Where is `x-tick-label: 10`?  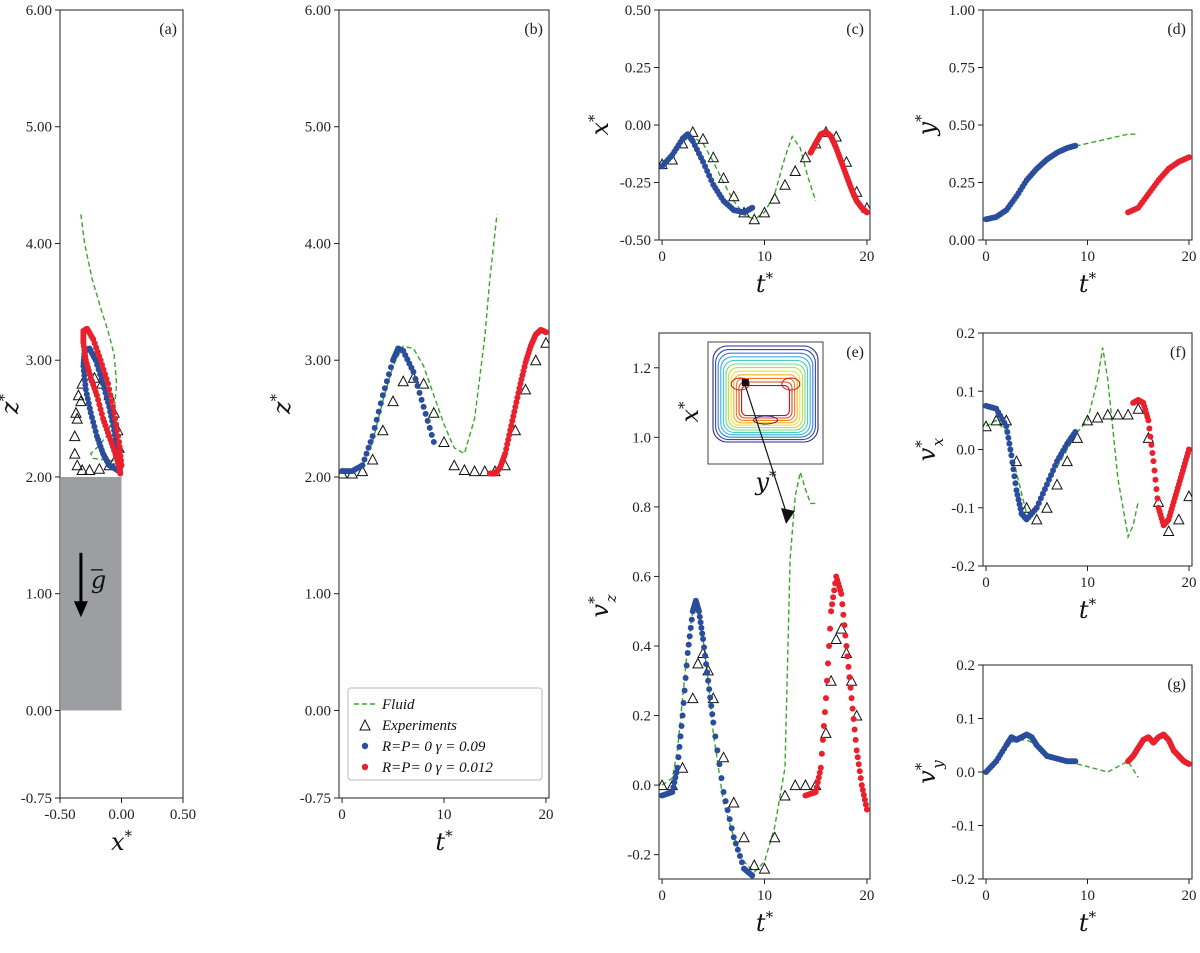 x-tick-label: 10 is located at coordinates (1087, 896).